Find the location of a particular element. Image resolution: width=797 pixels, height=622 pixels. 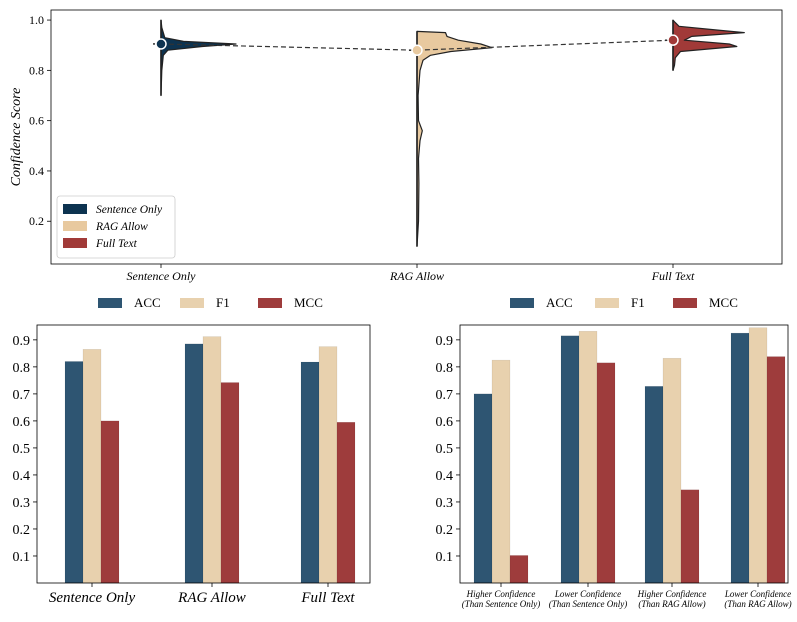

bar-xtick-label: Higher Confidence (Than Sentence Only) is located at coordinates (501, 599).